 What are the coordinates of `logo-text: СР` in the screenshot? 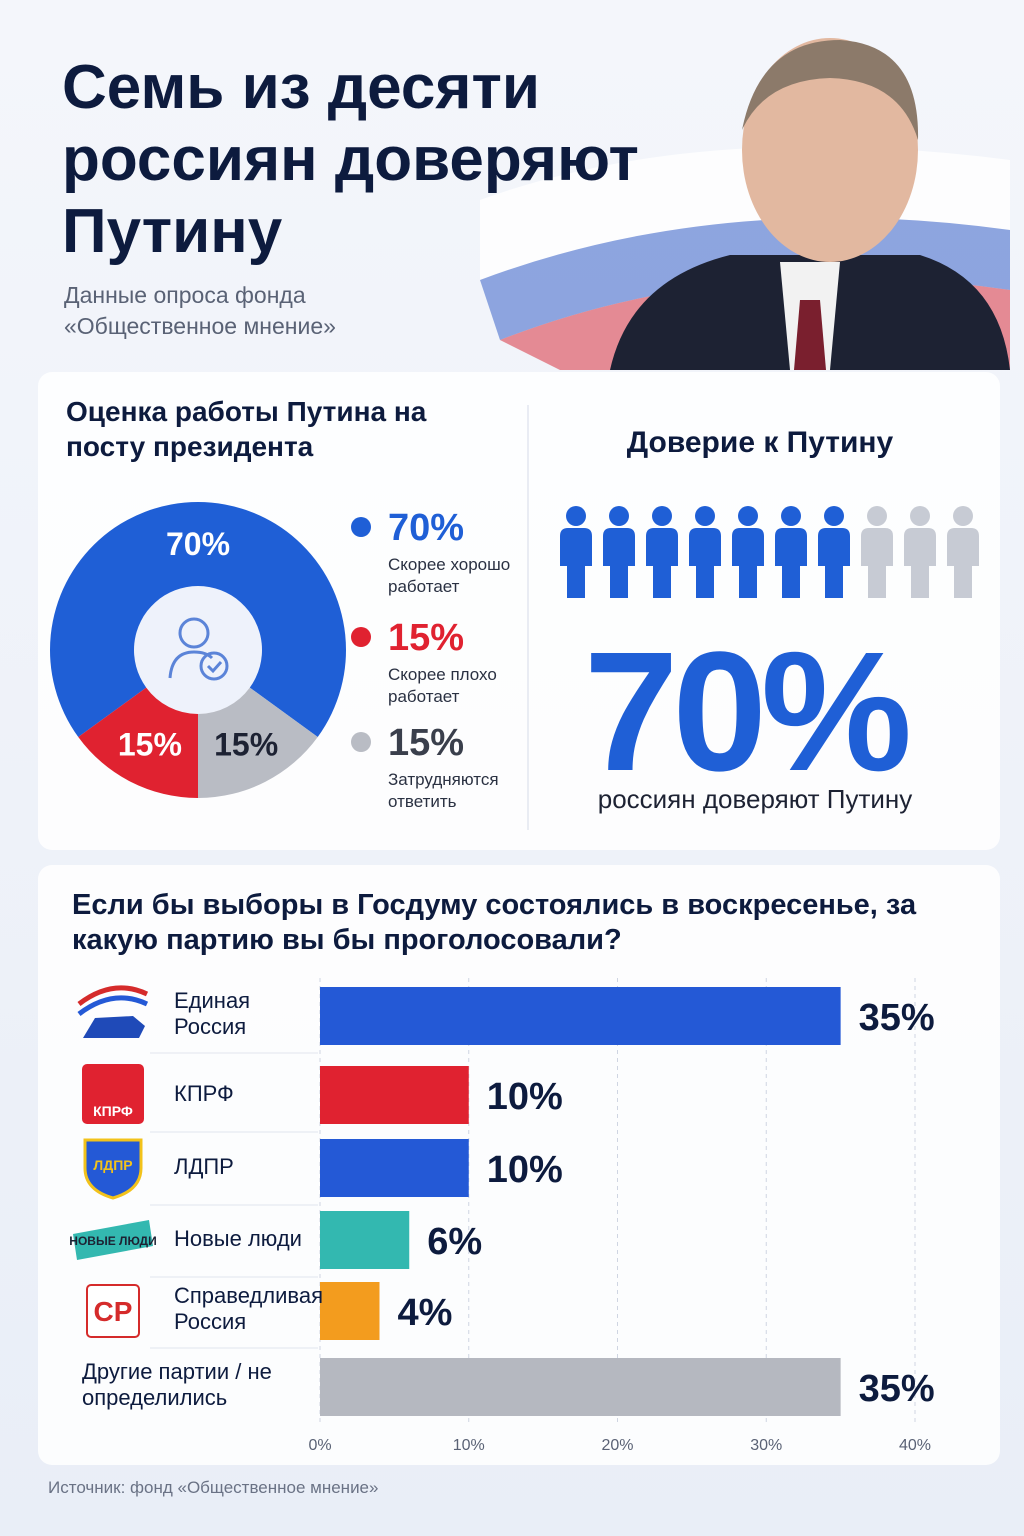 It's located at (113, 1311).